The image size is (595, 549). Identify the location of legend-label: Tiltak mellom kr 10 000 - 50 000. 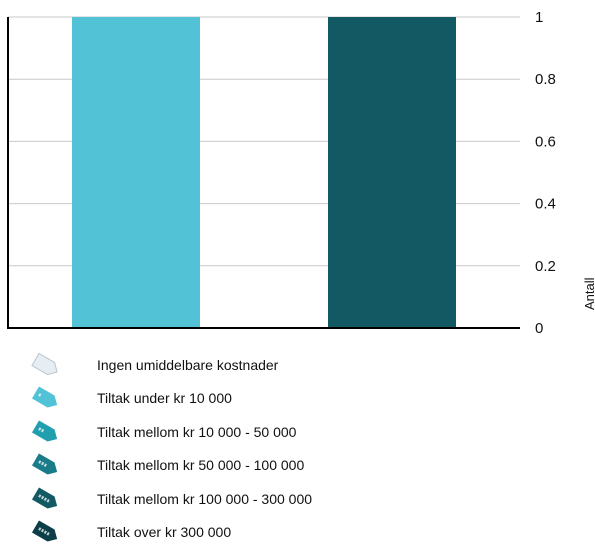
(196, 432).